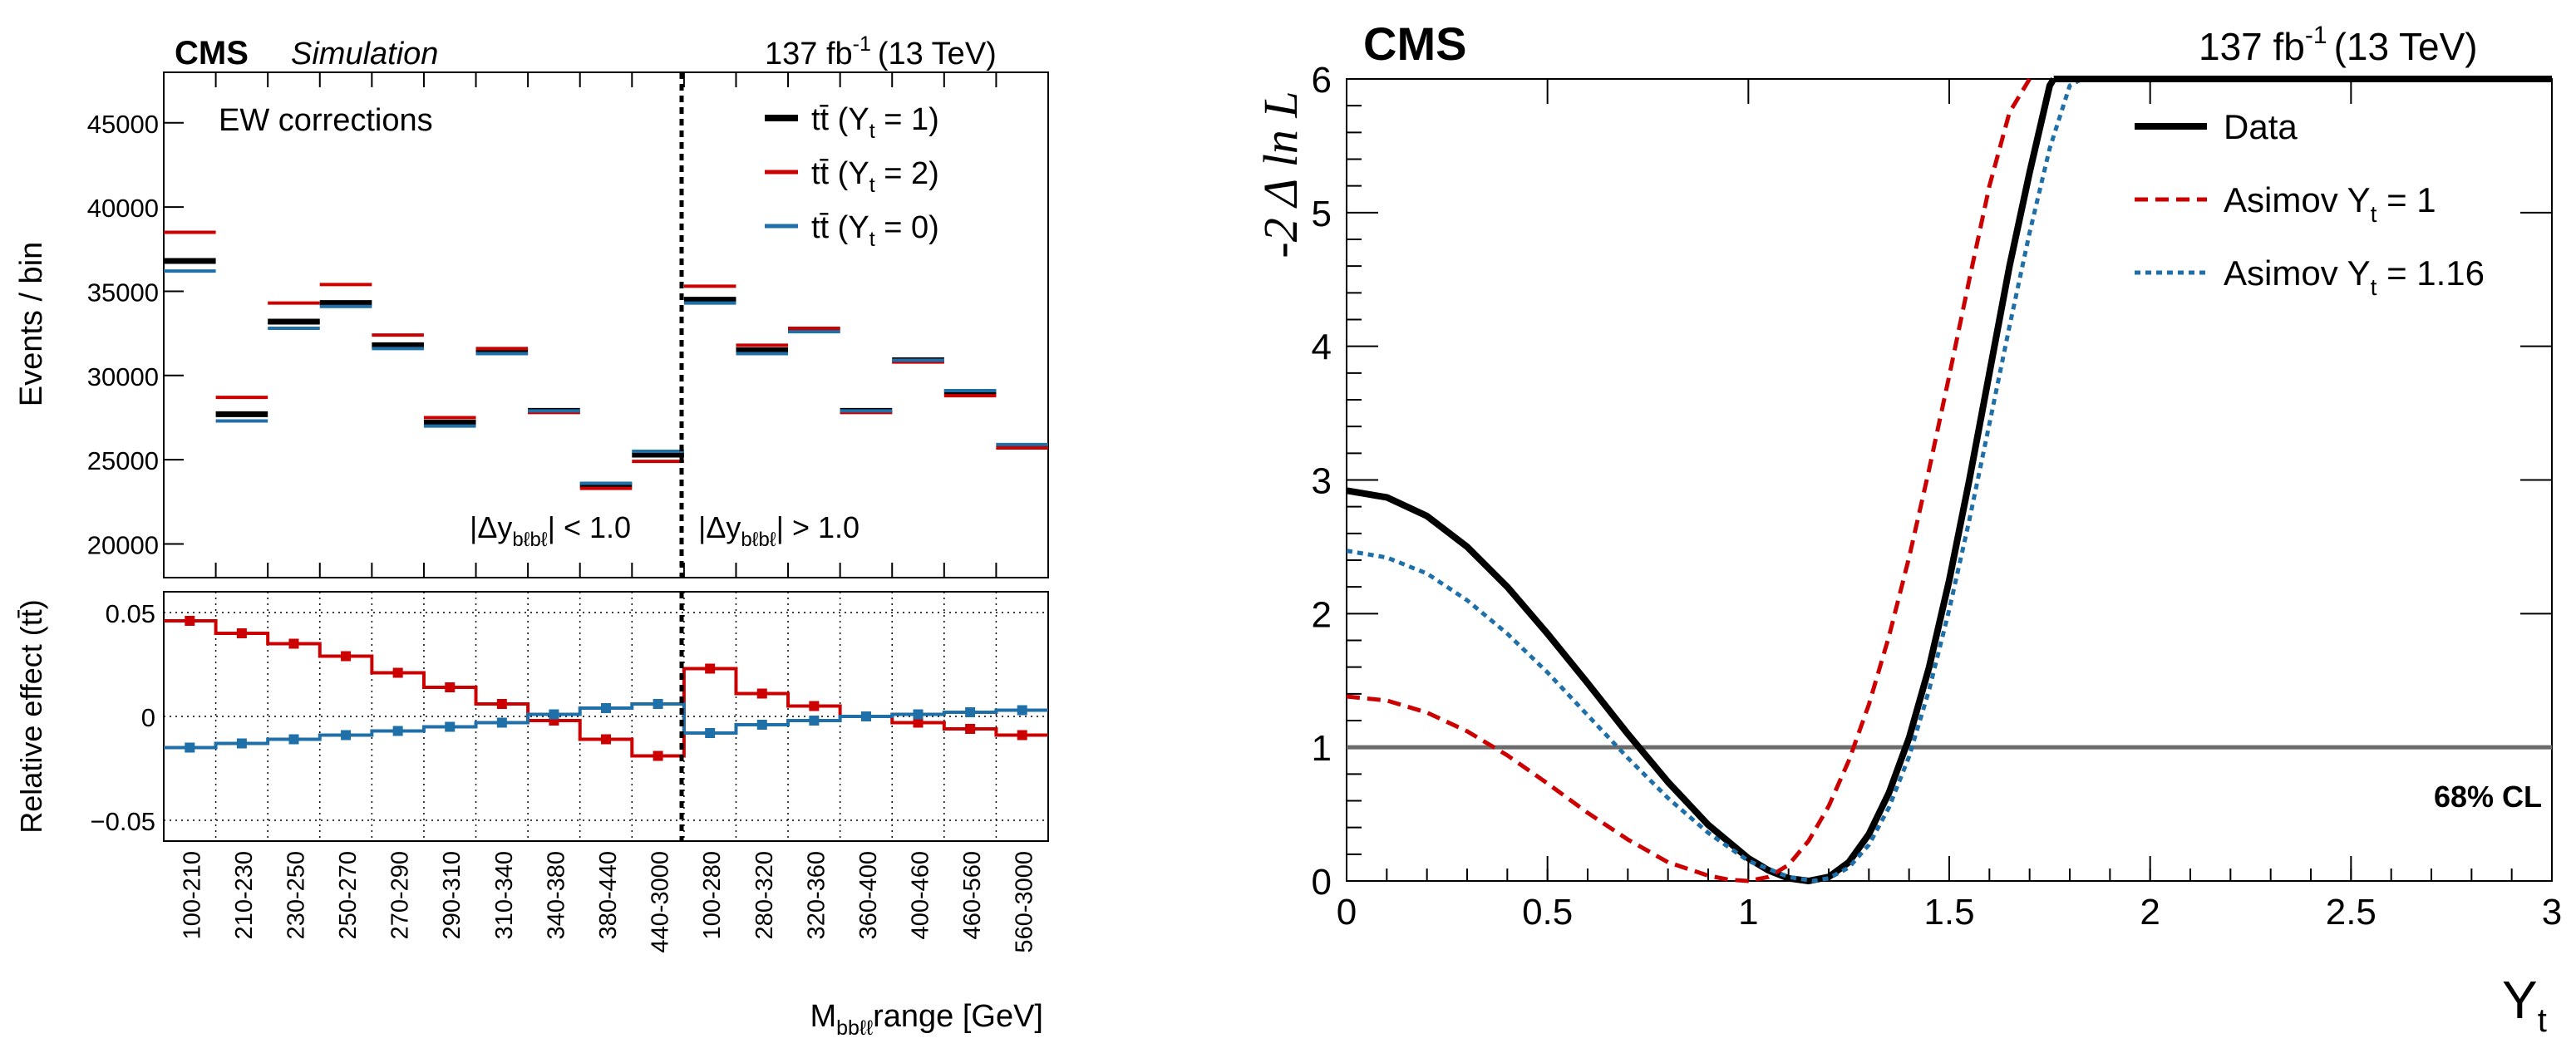 Image resolution: width=2576 pixels, height=1058 pixels. Describe the element at coordinates (1748, 913) in the screenshot. I see `likelihood-xtick-label: 1` at that location.